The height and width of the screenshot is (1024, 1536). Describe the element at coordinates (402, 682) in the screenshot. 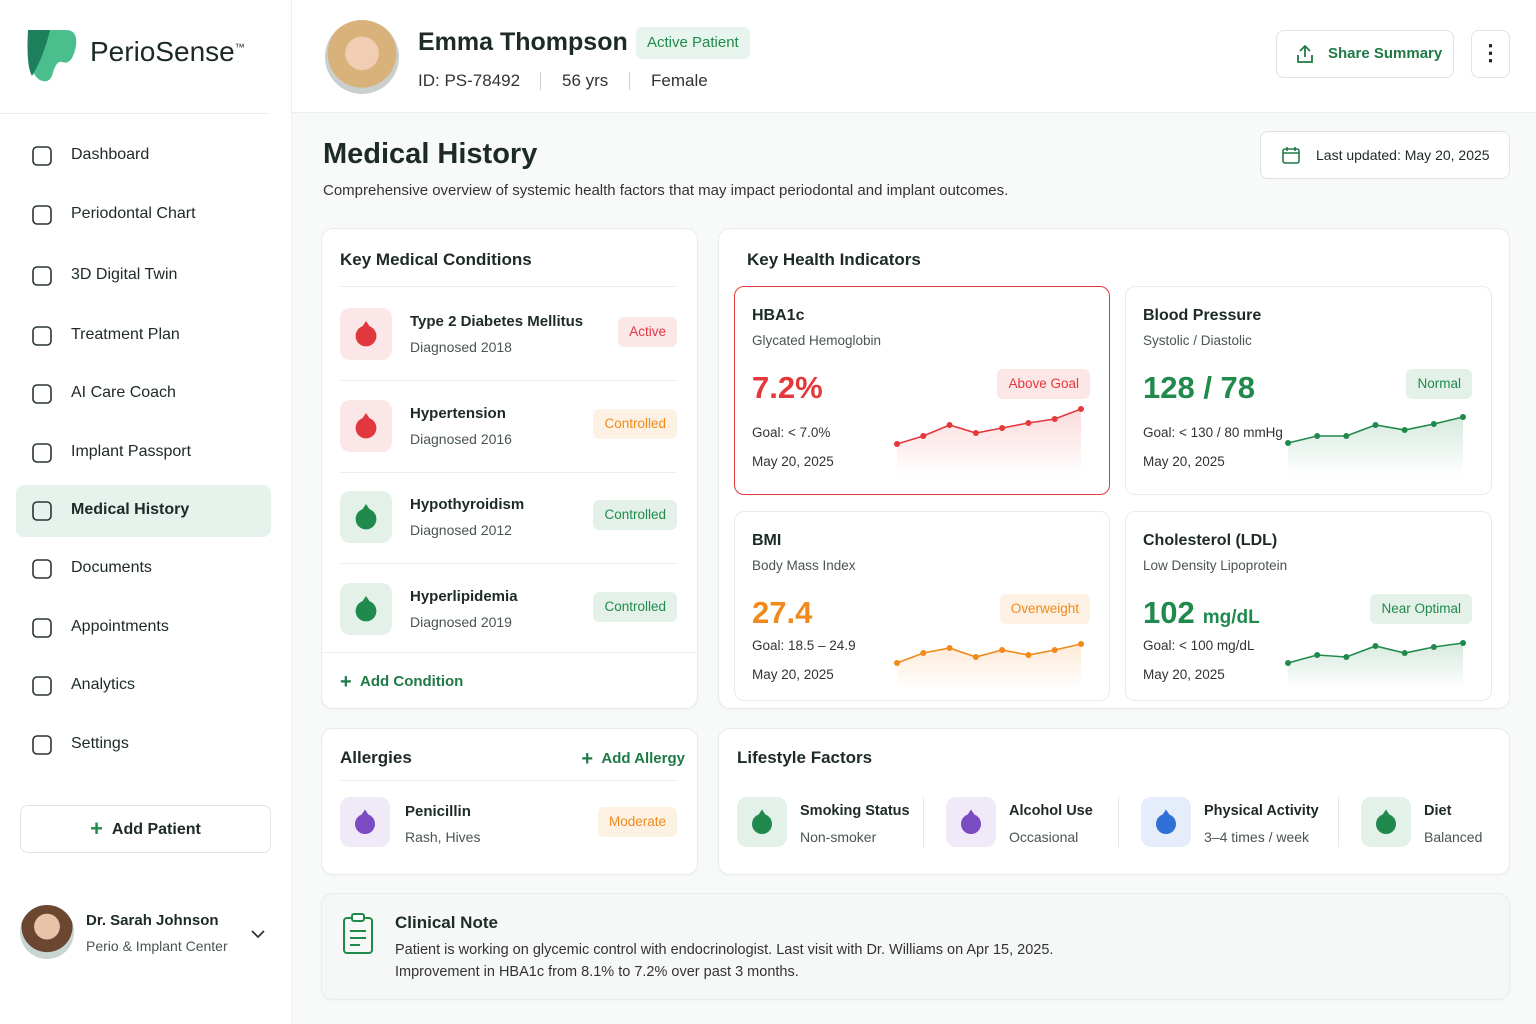

I see `add-condition: + Add Condition` at that location.